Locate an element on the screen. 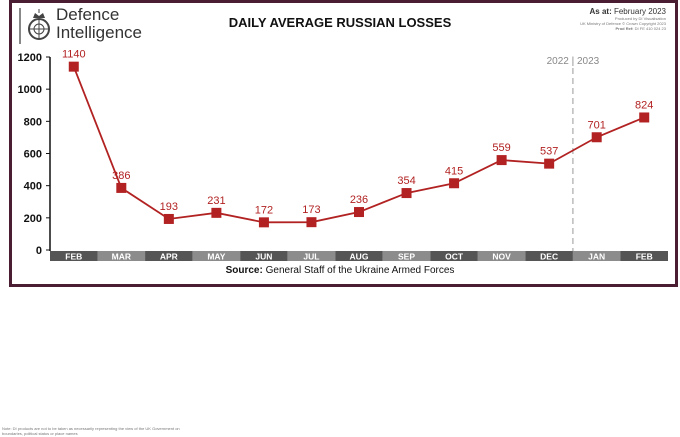 Image resolution: width=680 pixels, height=437 pixels. data-label: 193 is located at coordinates (169, 207).